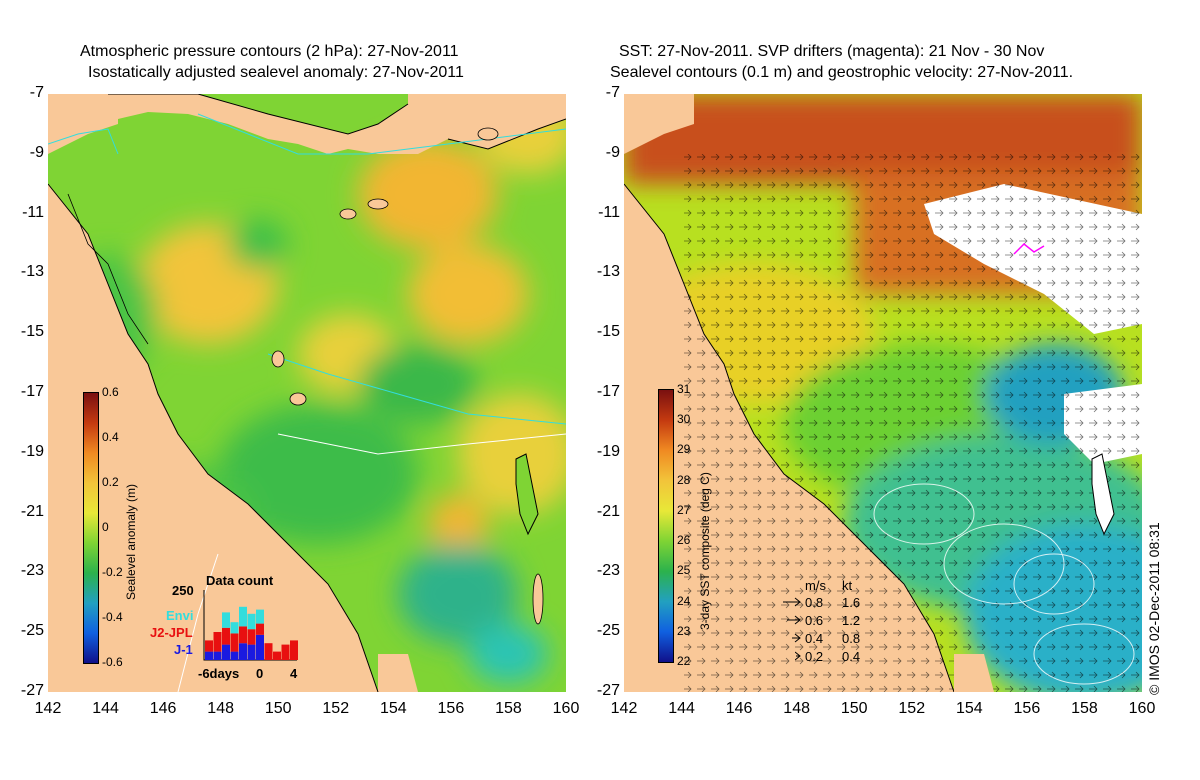  What do you see at coordinates (105, 708) in the screenshot?
I see `left-lon-tick: 144` at bounding box center [105, 708].